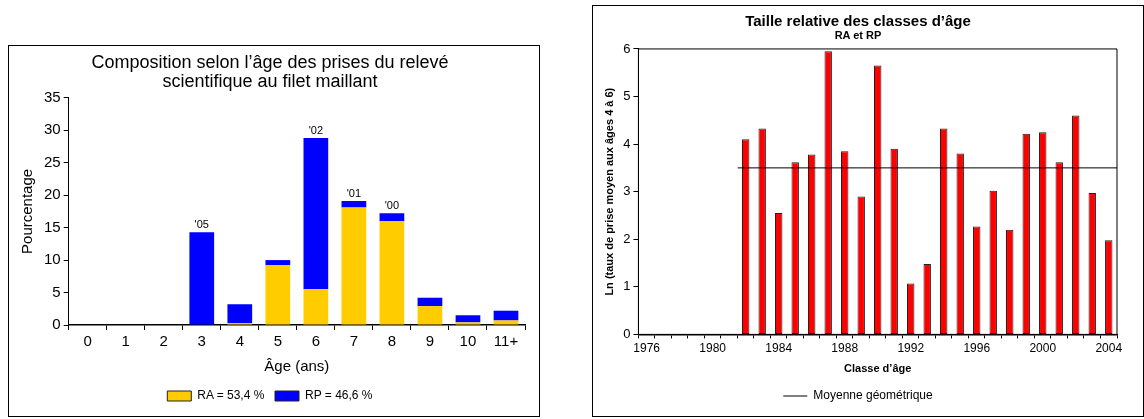 Image resolution: width=1144 pixels, height=419 pixels. I want to click on chart-title: Taille relative des classes d’âge, so click(858, 21).